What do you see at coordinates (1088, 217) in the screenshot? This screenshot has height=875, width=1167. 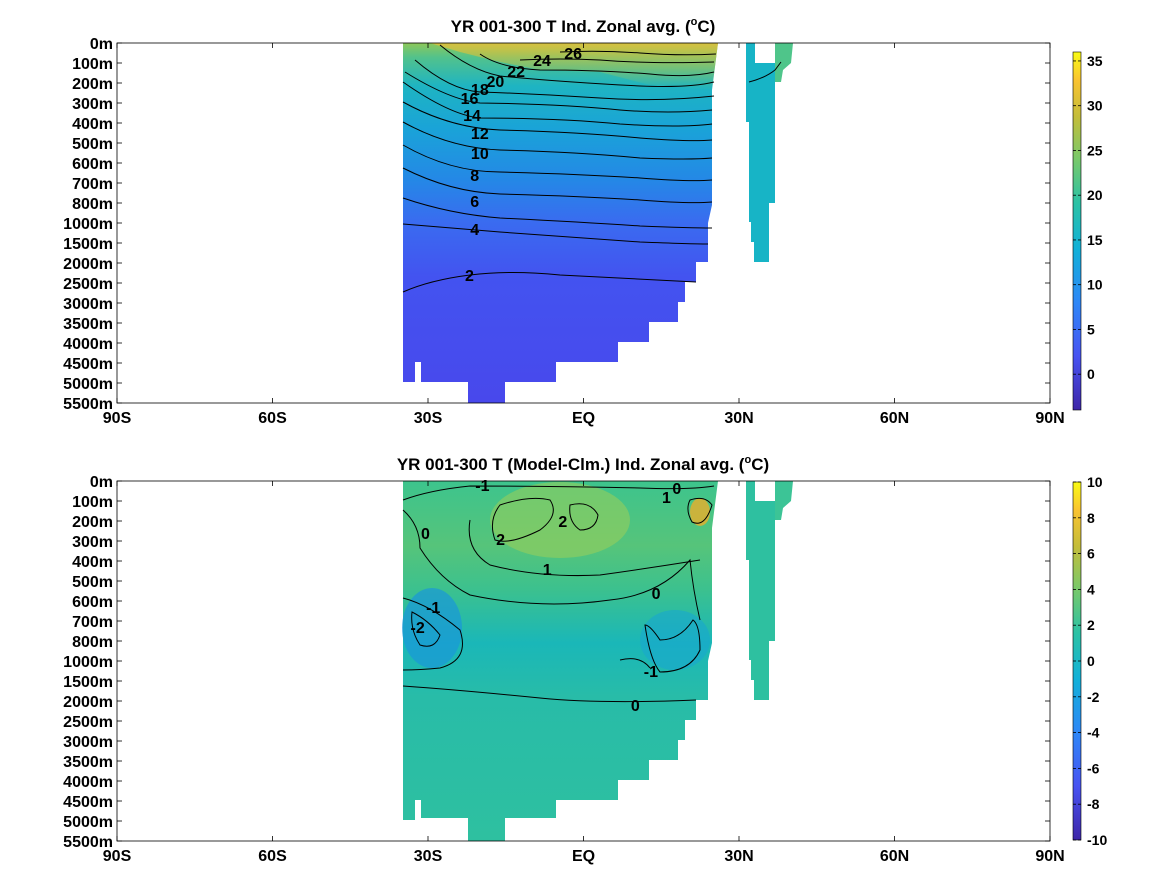 I see `colorbar-ticks: 35 30 25 20 15 10 5 0` at bounding box center [1088, 217].